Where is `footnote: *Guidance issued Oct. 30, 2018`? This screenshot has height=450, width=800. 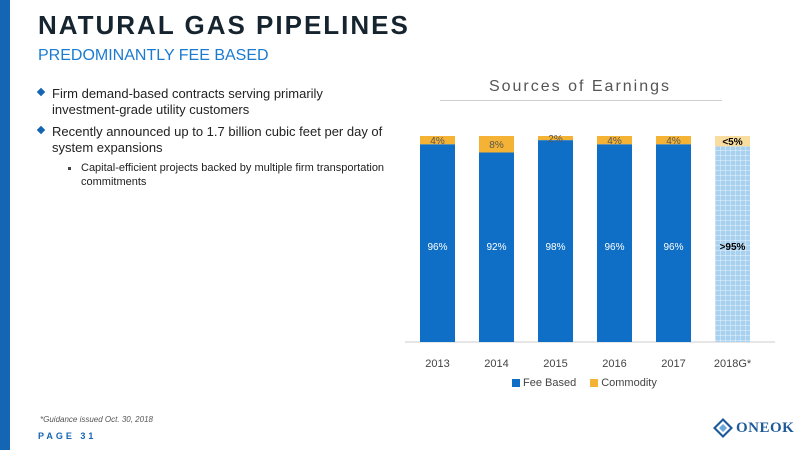
footnote: *Guidance issued Oct. 30, 2018 is located at coordinates (96, 419).